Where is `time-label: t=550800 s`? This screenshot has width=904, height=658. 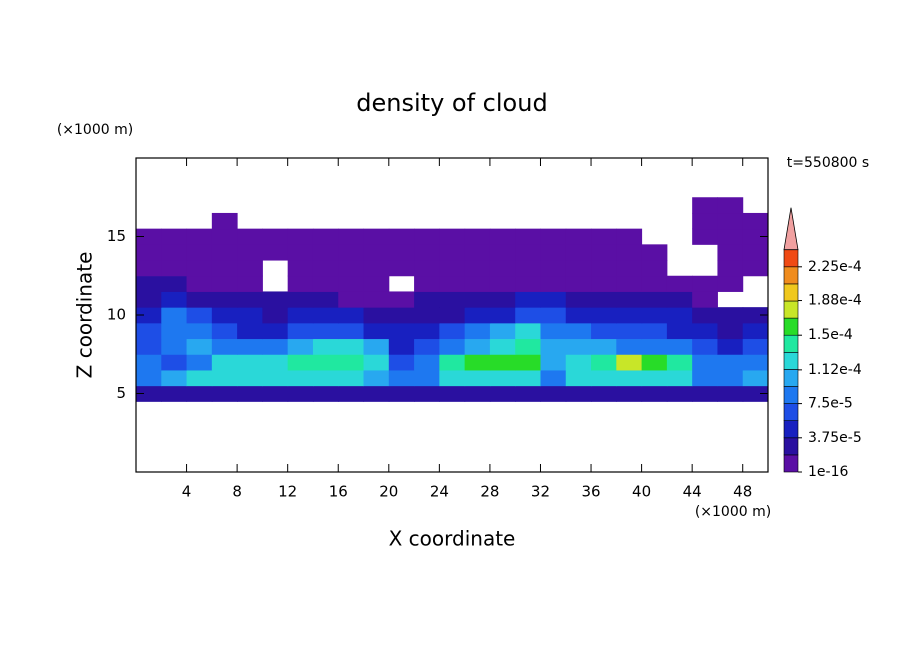 time-label: t=550800 s is located at coordinates (828, 163).